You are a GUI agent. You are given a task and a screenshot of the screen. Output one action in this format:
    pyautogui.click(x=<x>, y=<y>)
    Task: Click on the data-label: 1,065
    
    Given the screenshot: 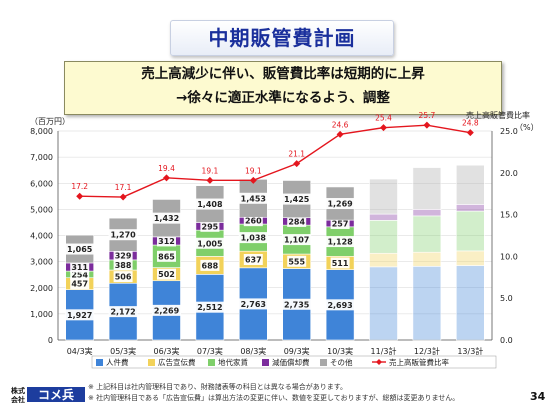 What is the action you would take?
    pyautogui.click(x=80, y=249)
    